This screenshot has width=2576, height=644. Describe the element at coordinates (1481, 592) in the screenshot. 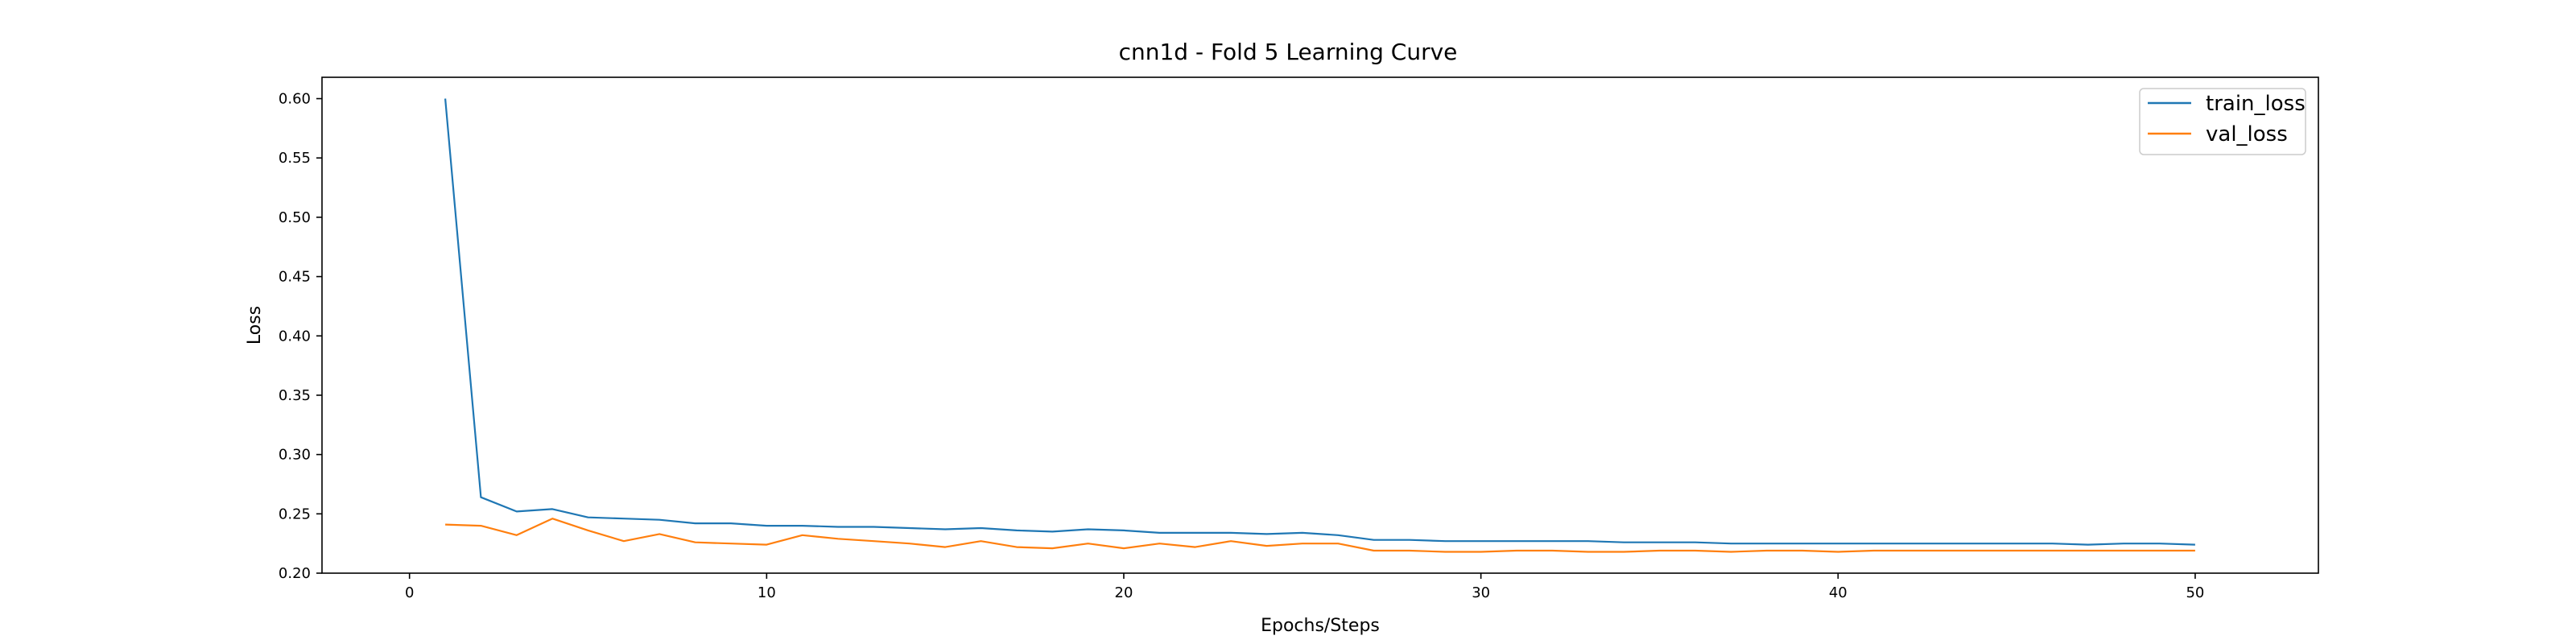

I see `x-tick-label: 30` at that location.